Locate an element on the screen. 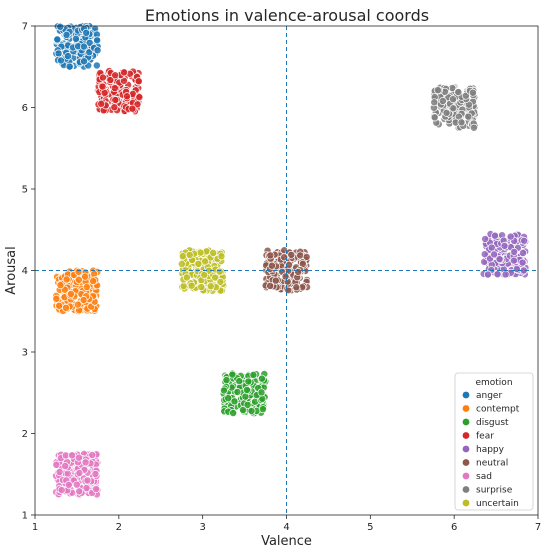  x-tick-label: 6 is located at coordinates (454, 527).